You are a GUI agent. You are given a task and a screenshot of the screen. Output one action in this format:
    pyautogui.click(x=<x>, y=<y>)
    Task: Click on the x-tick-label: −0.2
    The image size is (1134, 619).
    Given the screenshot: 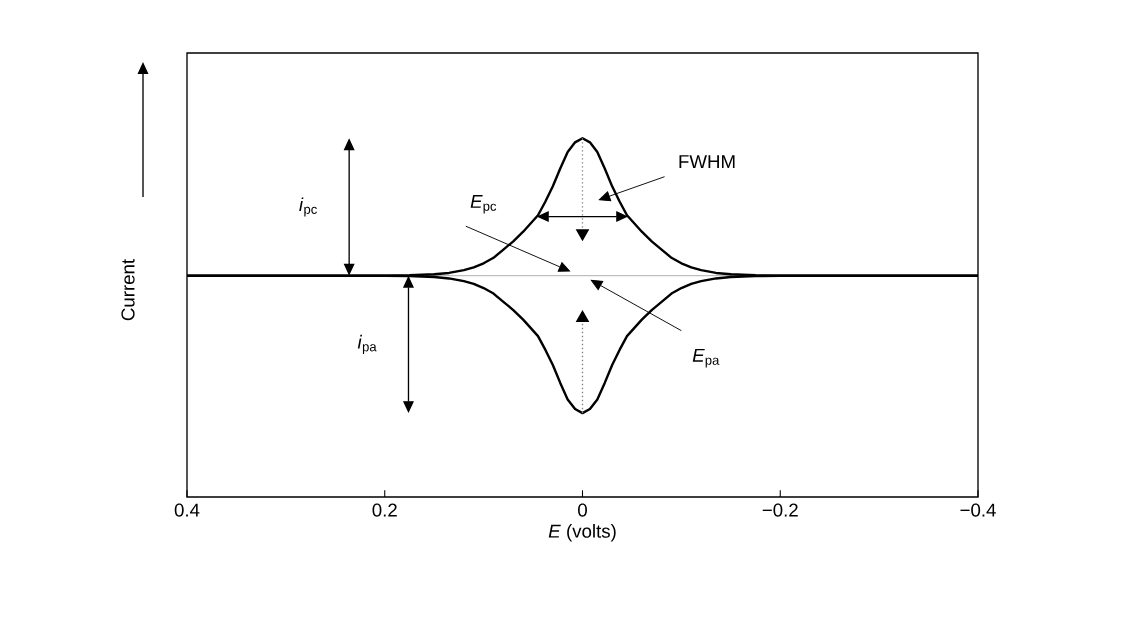 What is the action you would take?
    pyautogui.click(x=780, y=510)
    